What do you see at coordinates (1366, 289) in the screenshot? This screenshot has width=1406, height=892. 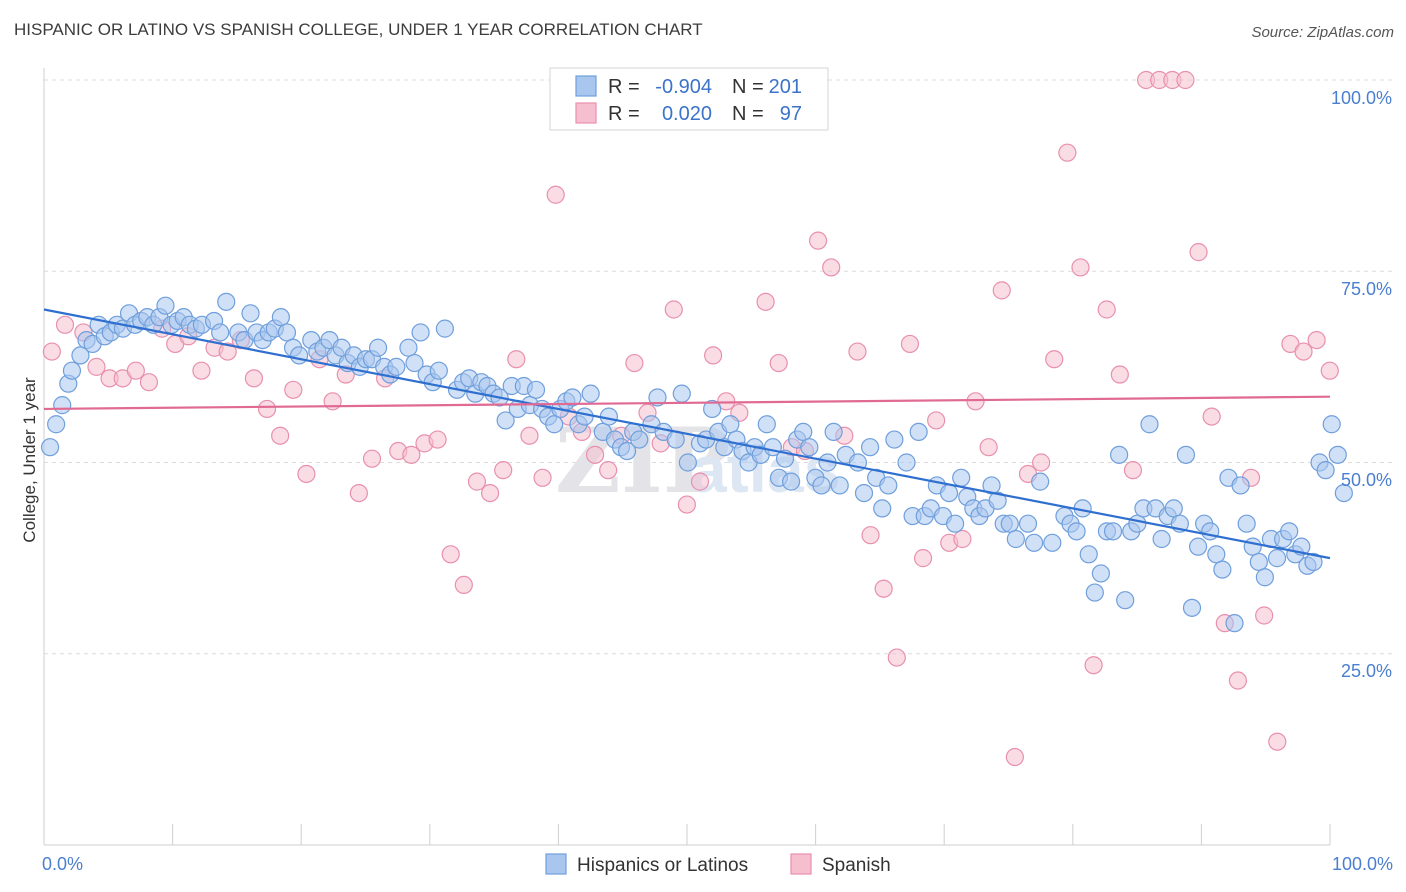 I see `y-tick-75: 75.0%` at bounding box center [1366, 289].